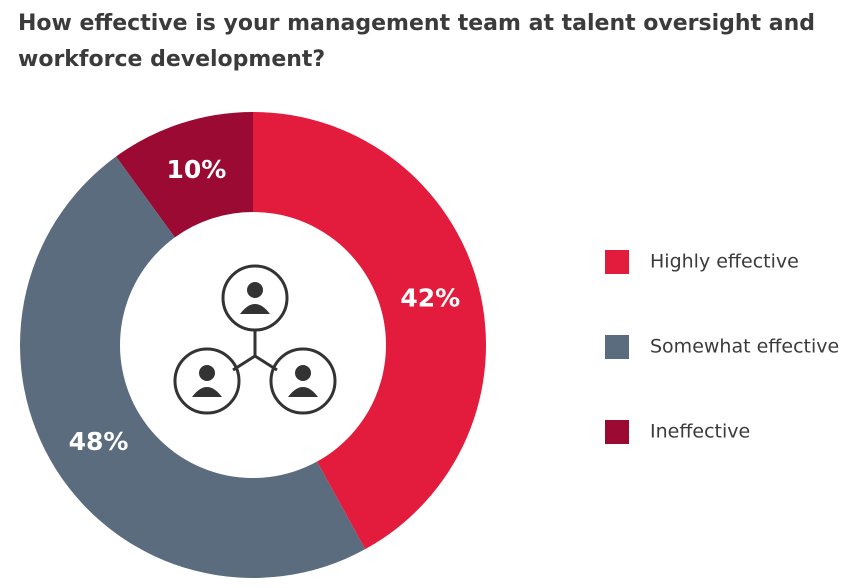 The width and height of the screenshot is (860, 588). I want to click on value-label: 48%, so click(99, 441).